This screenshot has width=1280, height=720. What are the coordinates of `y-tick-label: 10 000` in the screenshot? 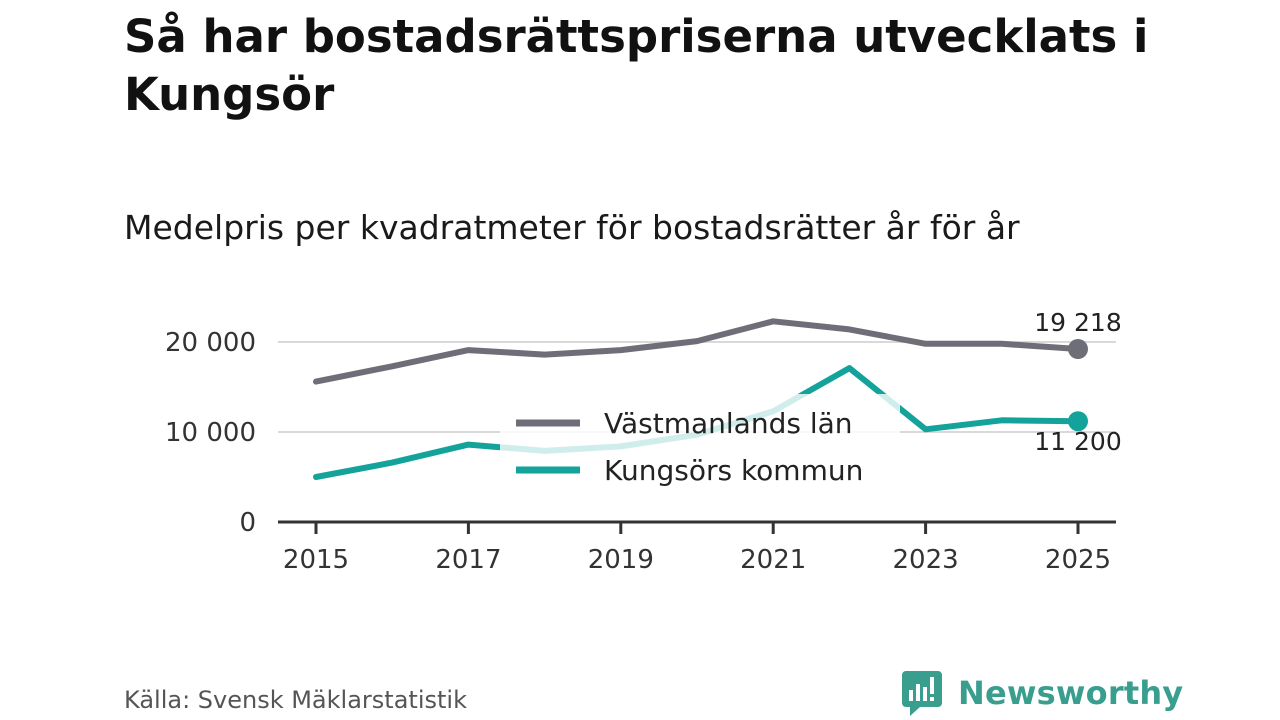 It's located at (210, 433).